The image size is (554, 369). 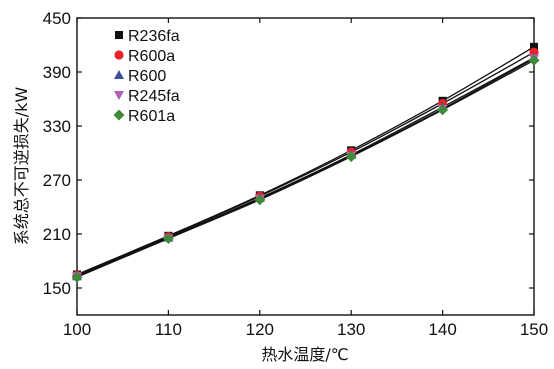 I want to click on legend-label-r236fa: R236fa, so click(x=154, y=36).